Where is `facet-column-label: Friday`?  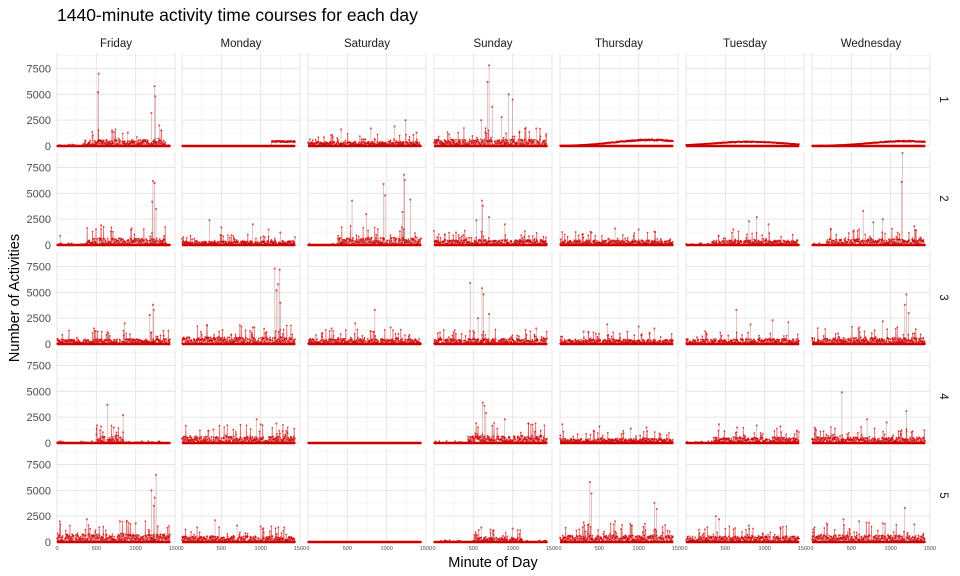
facet-column-label: Friday is located at coordinates (116, 44).